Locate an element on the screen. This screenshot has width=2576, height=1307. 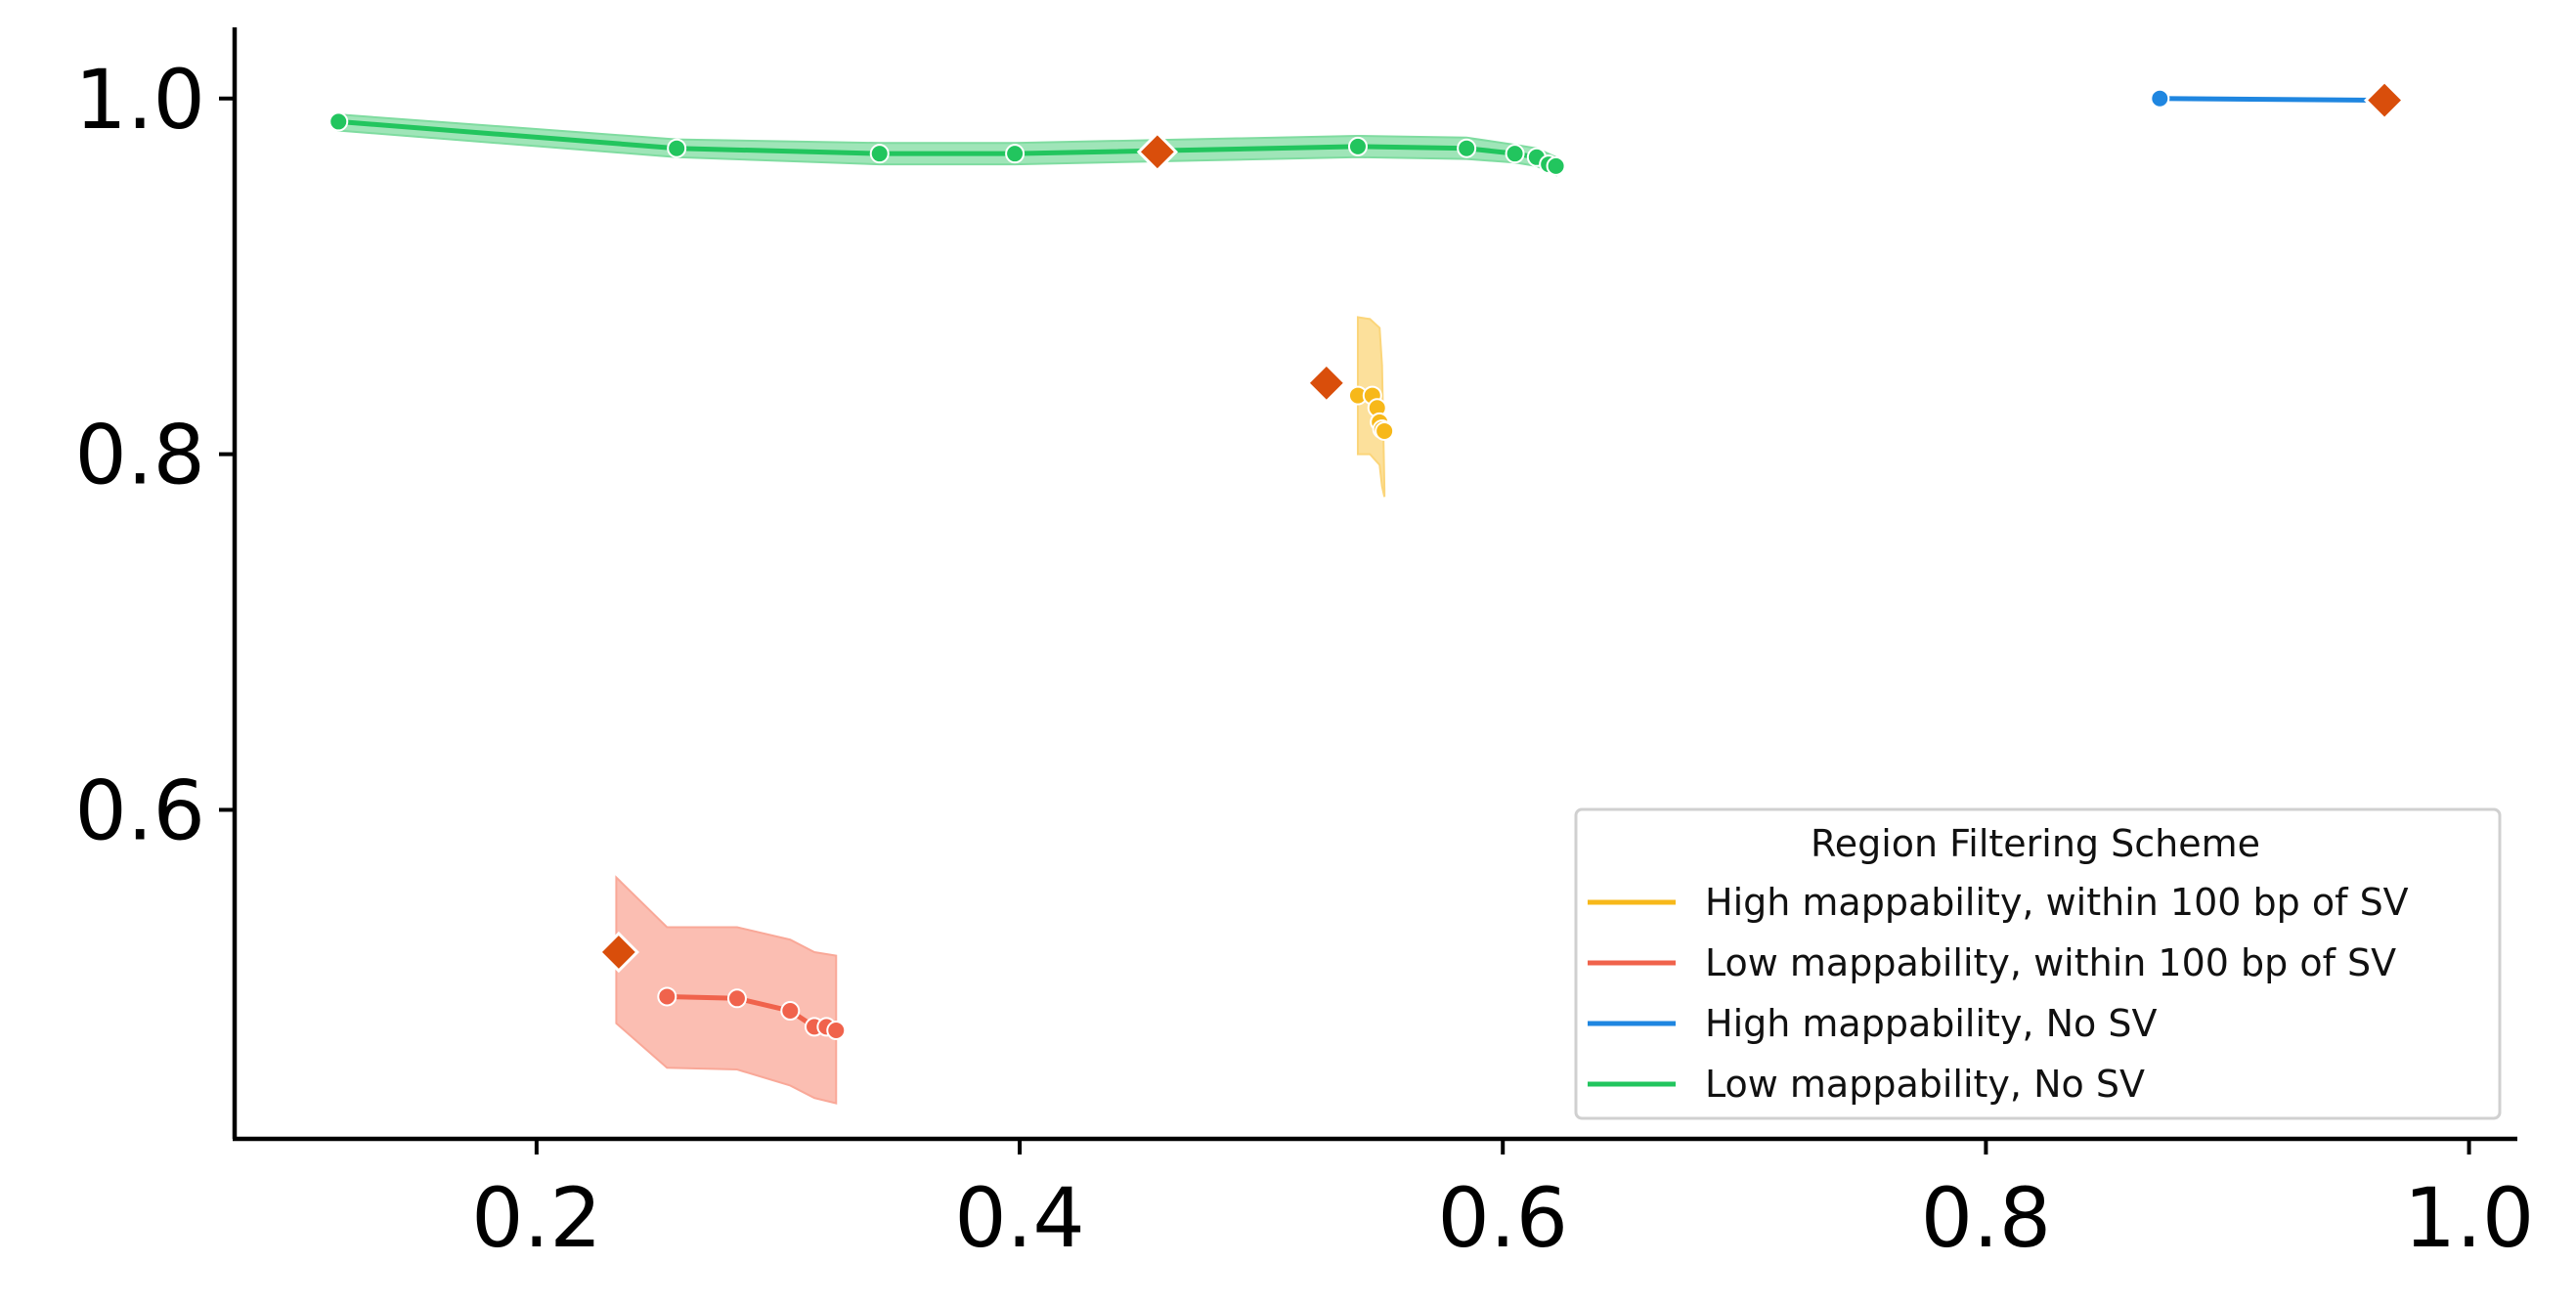
legend-title: Region Filtering Scheme is located at coordinates (2036, 843).